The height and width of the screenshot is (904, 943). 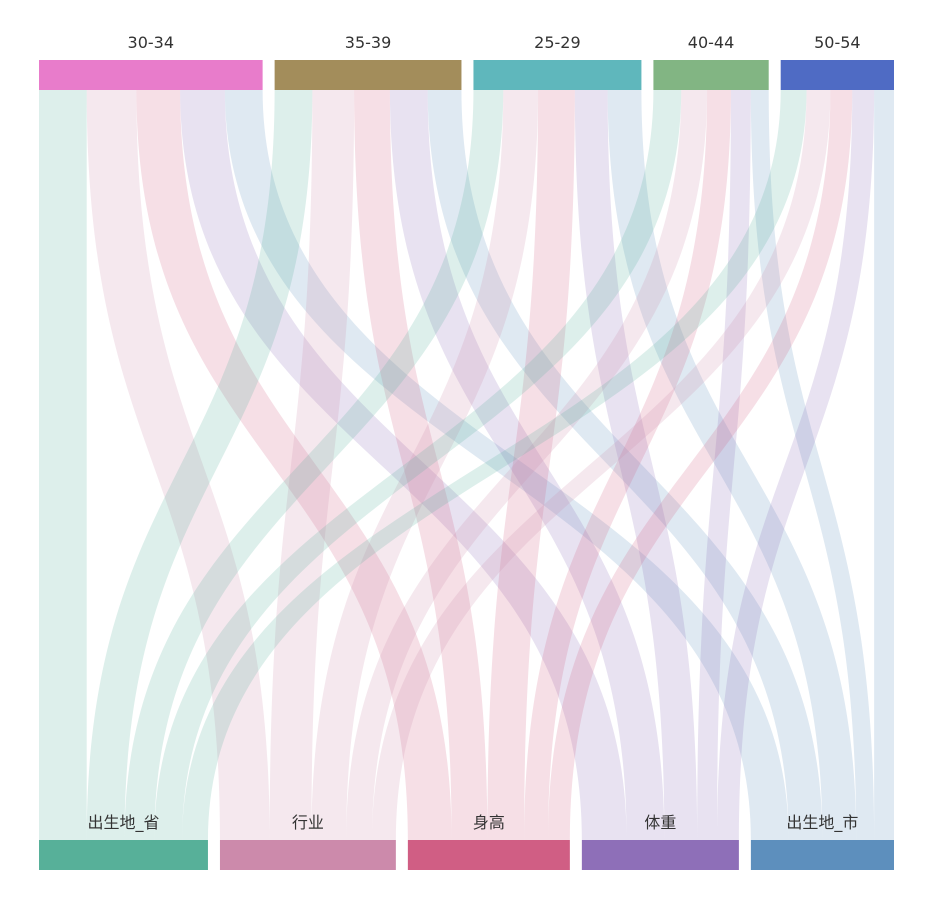 What do you see at coordinates (837, 42) in the screenshot?
I see `source-label-50-54: 50-54` at bounding box center [837, 42].